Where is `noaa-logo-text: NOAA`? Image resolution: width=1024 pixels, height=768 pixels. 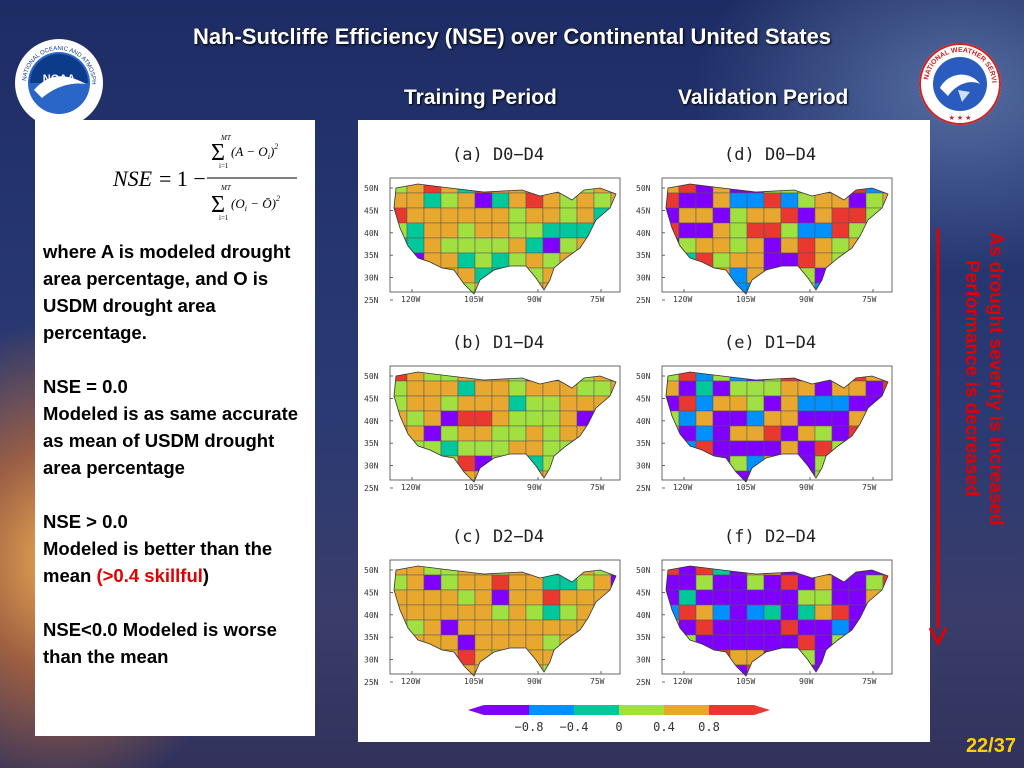
noaa-logo-text: NOAA is located at coordinates (59, 79).